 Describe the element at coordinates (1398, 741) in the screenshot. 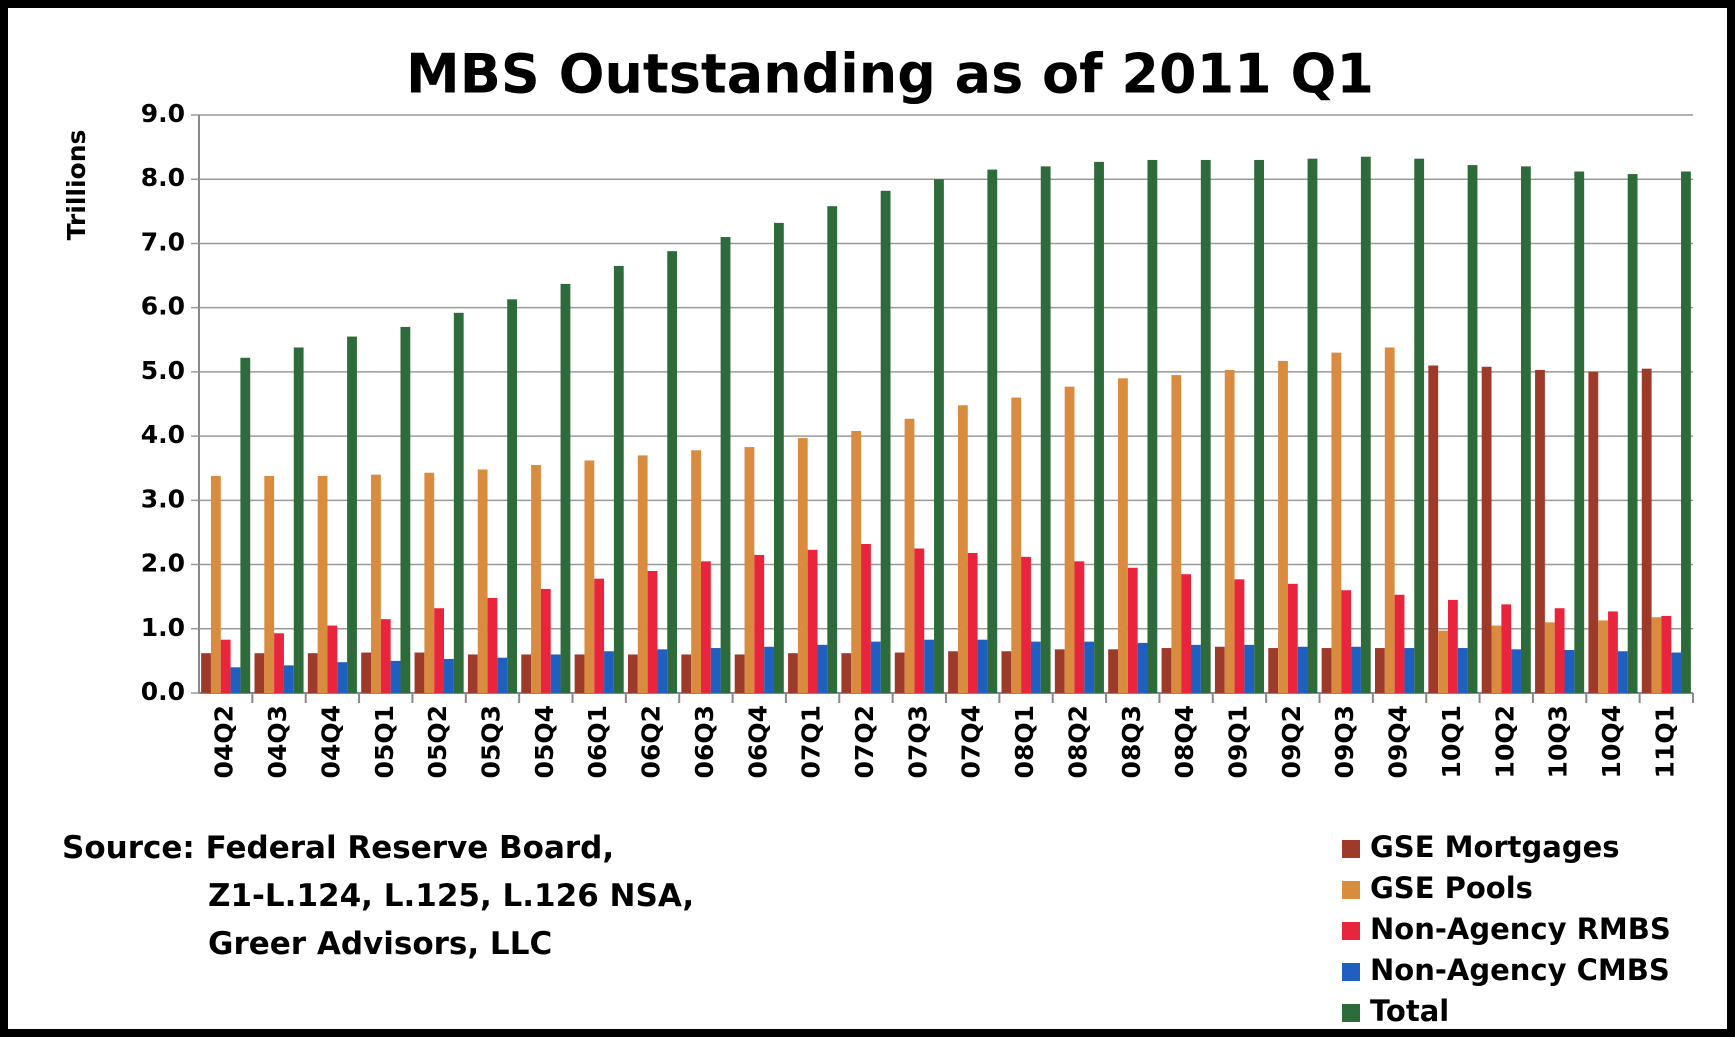

I see `x-tick-label: 09Q4` at that location.